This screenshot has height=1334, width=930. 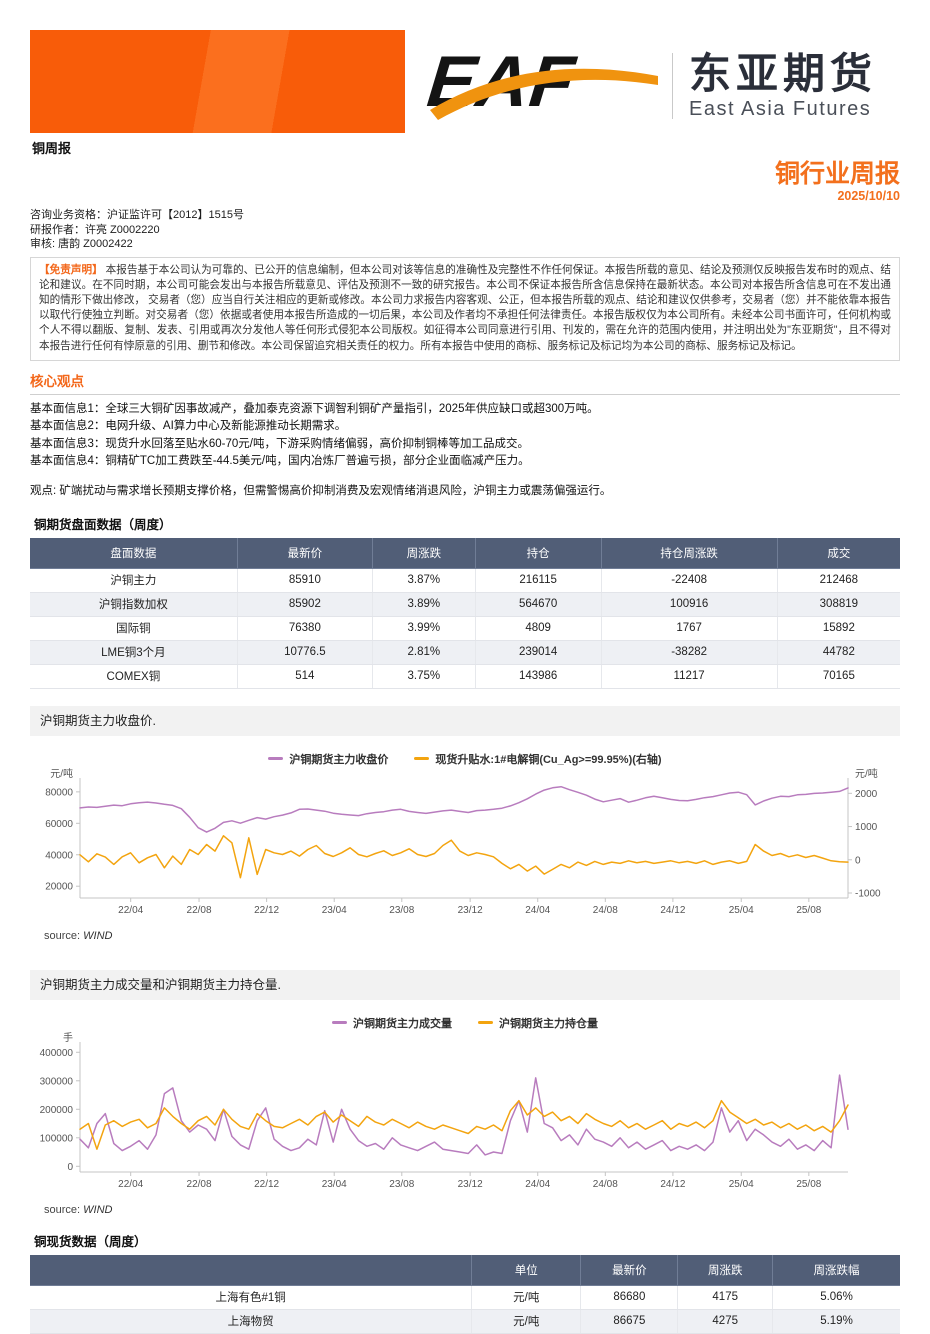 I want to click on column-header: 持仓周涨跌, so click(x=689, y=553).